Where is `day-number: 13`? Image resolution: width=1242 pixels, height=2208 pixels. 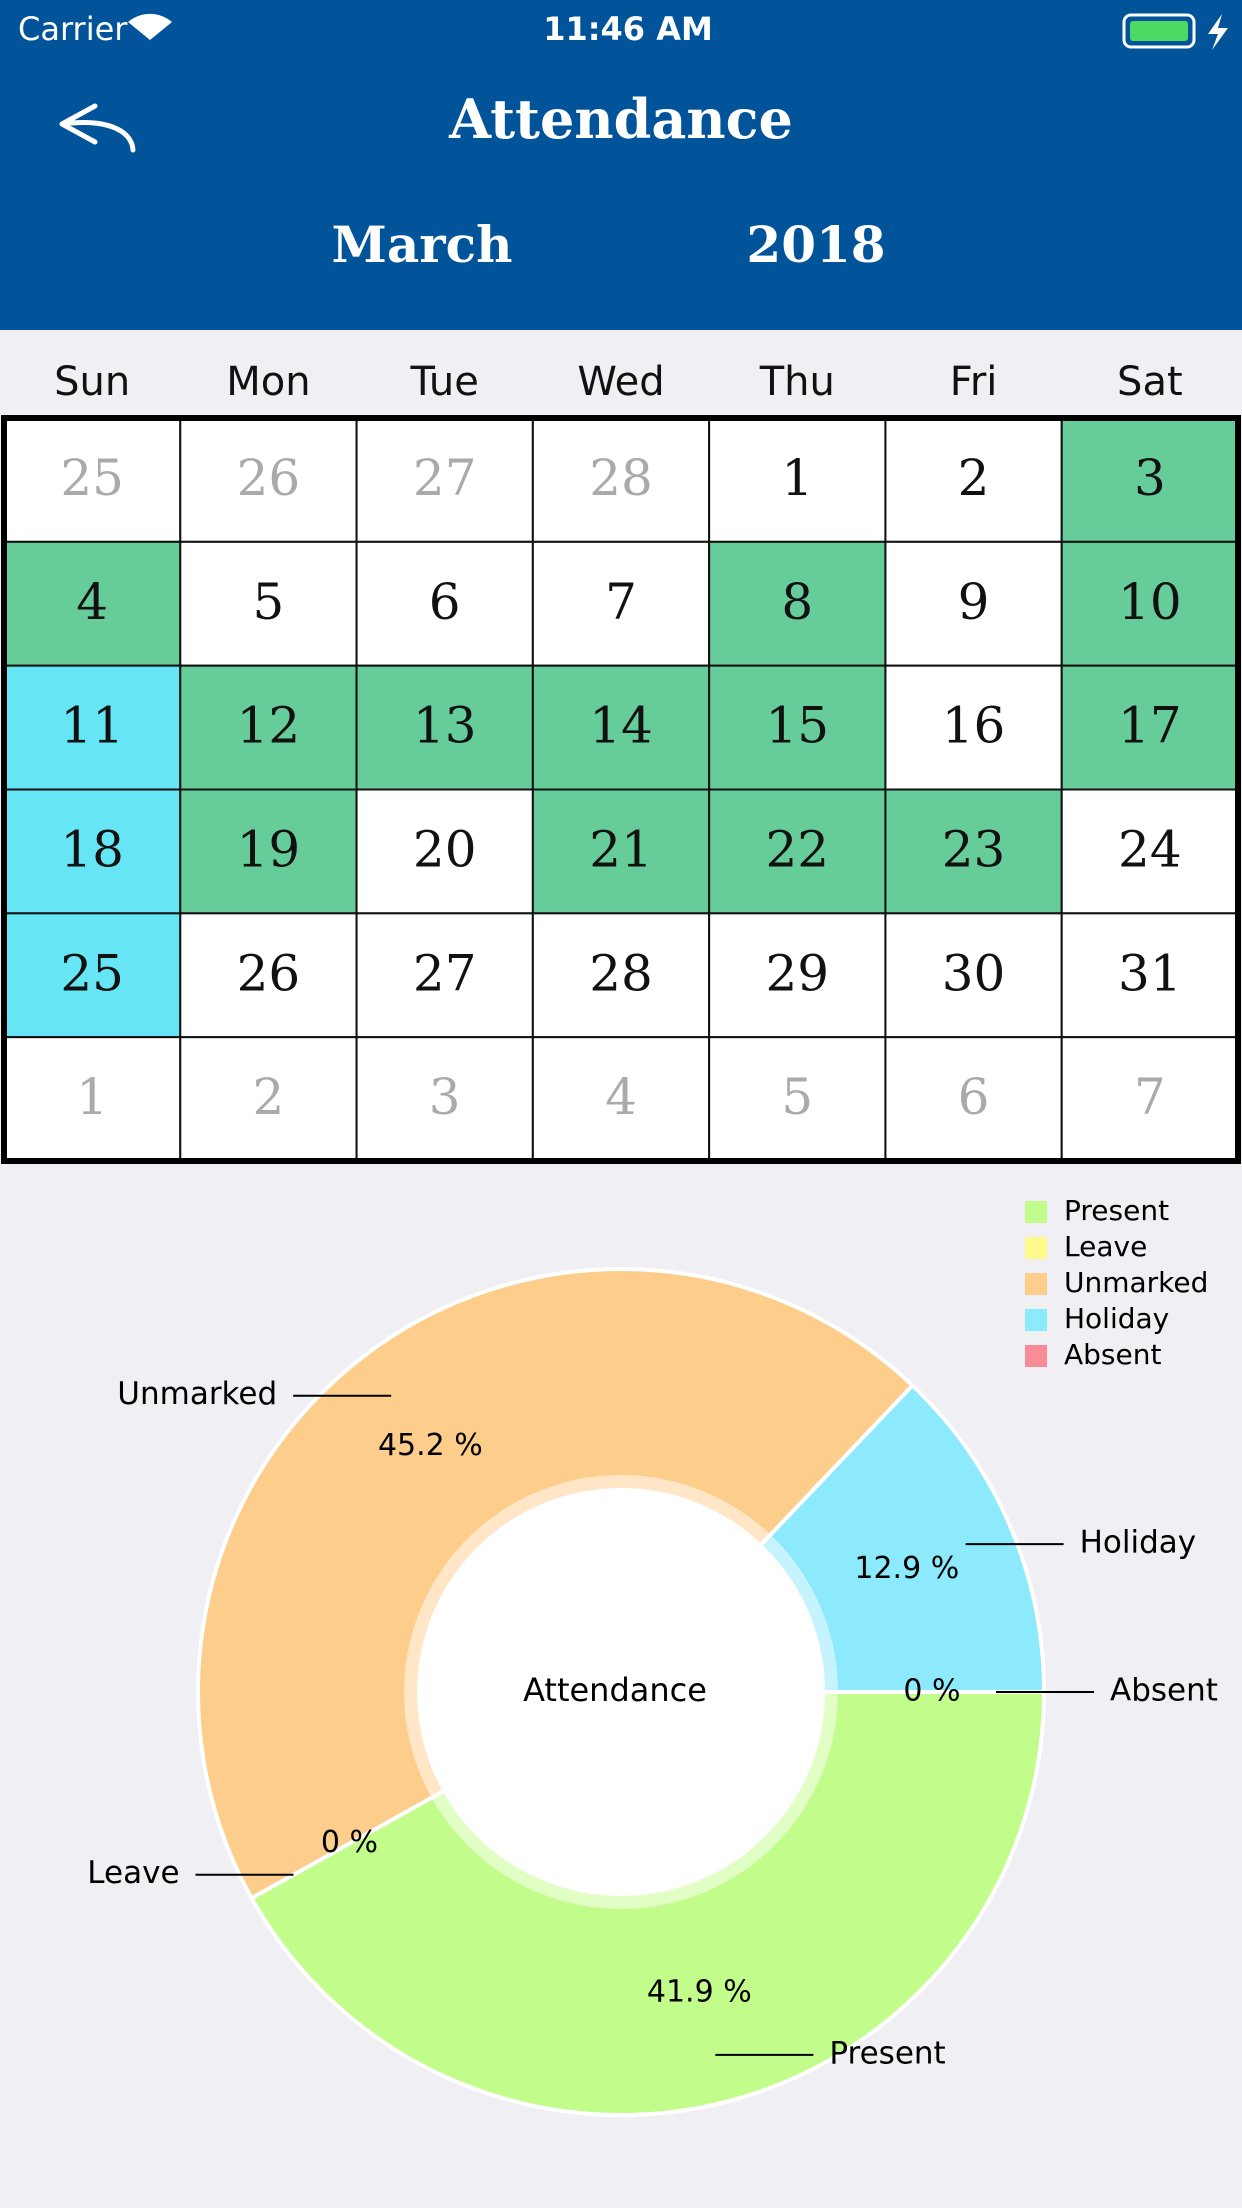
day-number: 13 is located at coordinates (445, 726).